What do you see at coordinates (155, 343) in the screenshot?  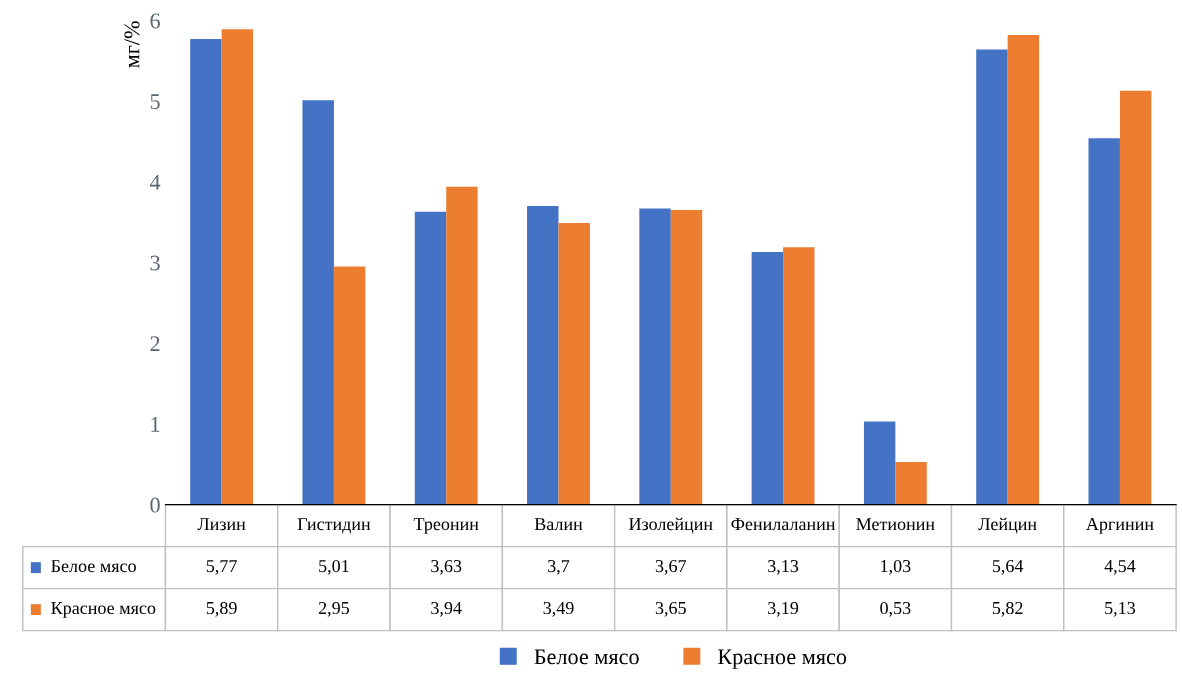 I see `y-tick-label: 2` at bounding box center [155, 343].